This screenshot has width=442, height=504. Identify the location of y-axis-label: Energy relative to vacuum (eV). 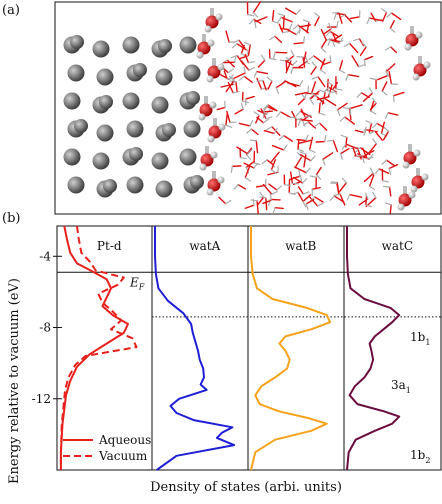
(14, 381).